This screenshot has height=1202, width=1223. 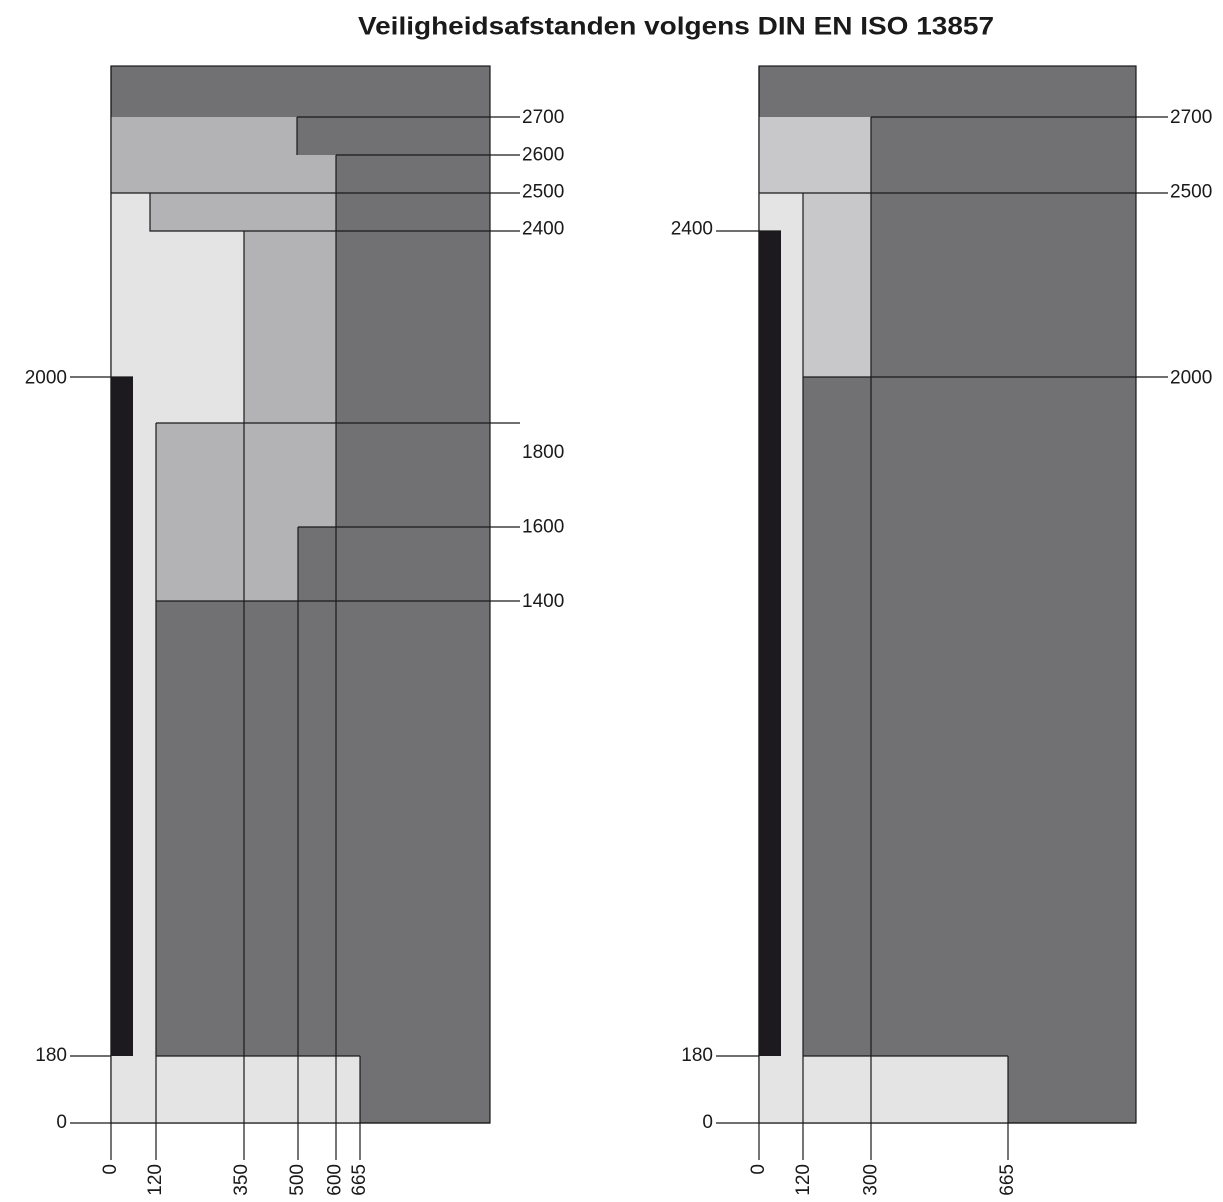 I want to click on height-label: 2600, so click(x=543, y=154).